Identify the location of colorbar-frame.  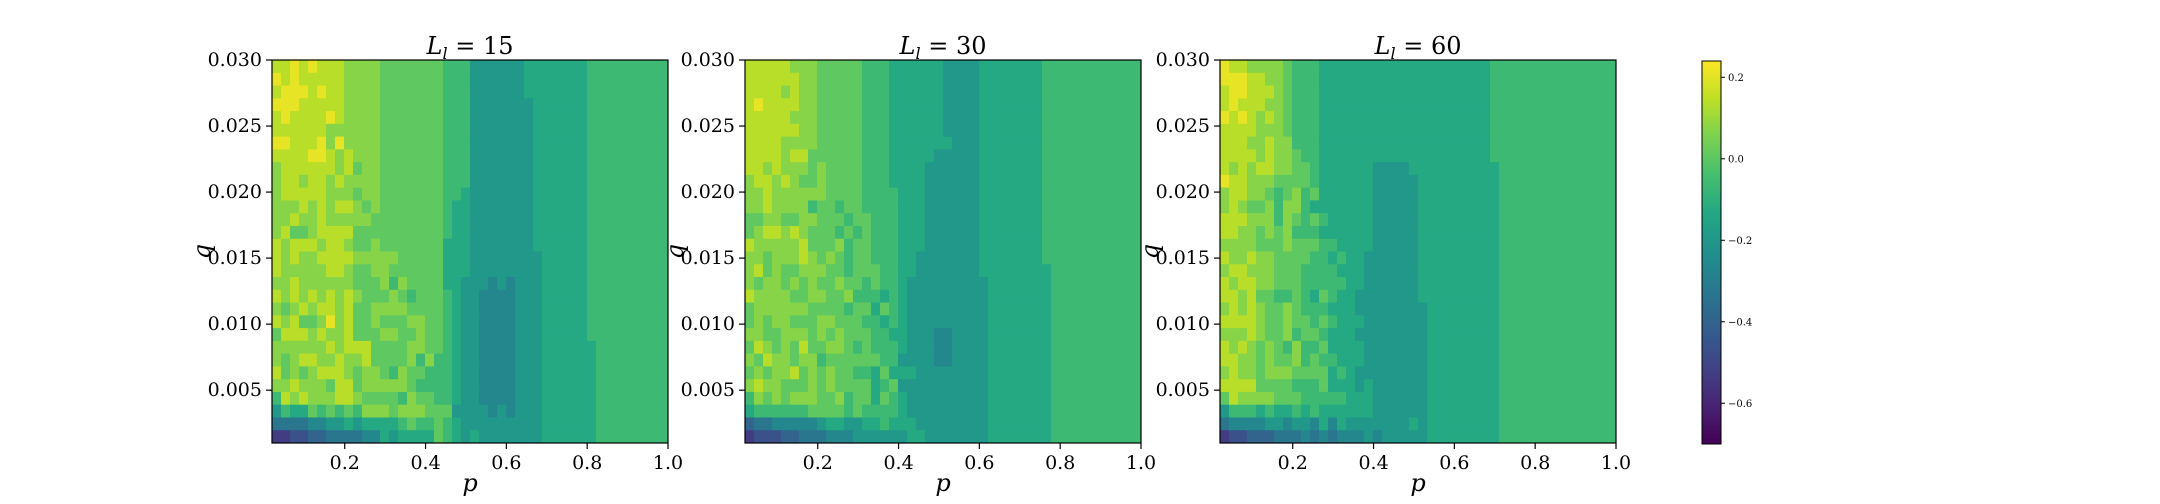
(1711, 252).